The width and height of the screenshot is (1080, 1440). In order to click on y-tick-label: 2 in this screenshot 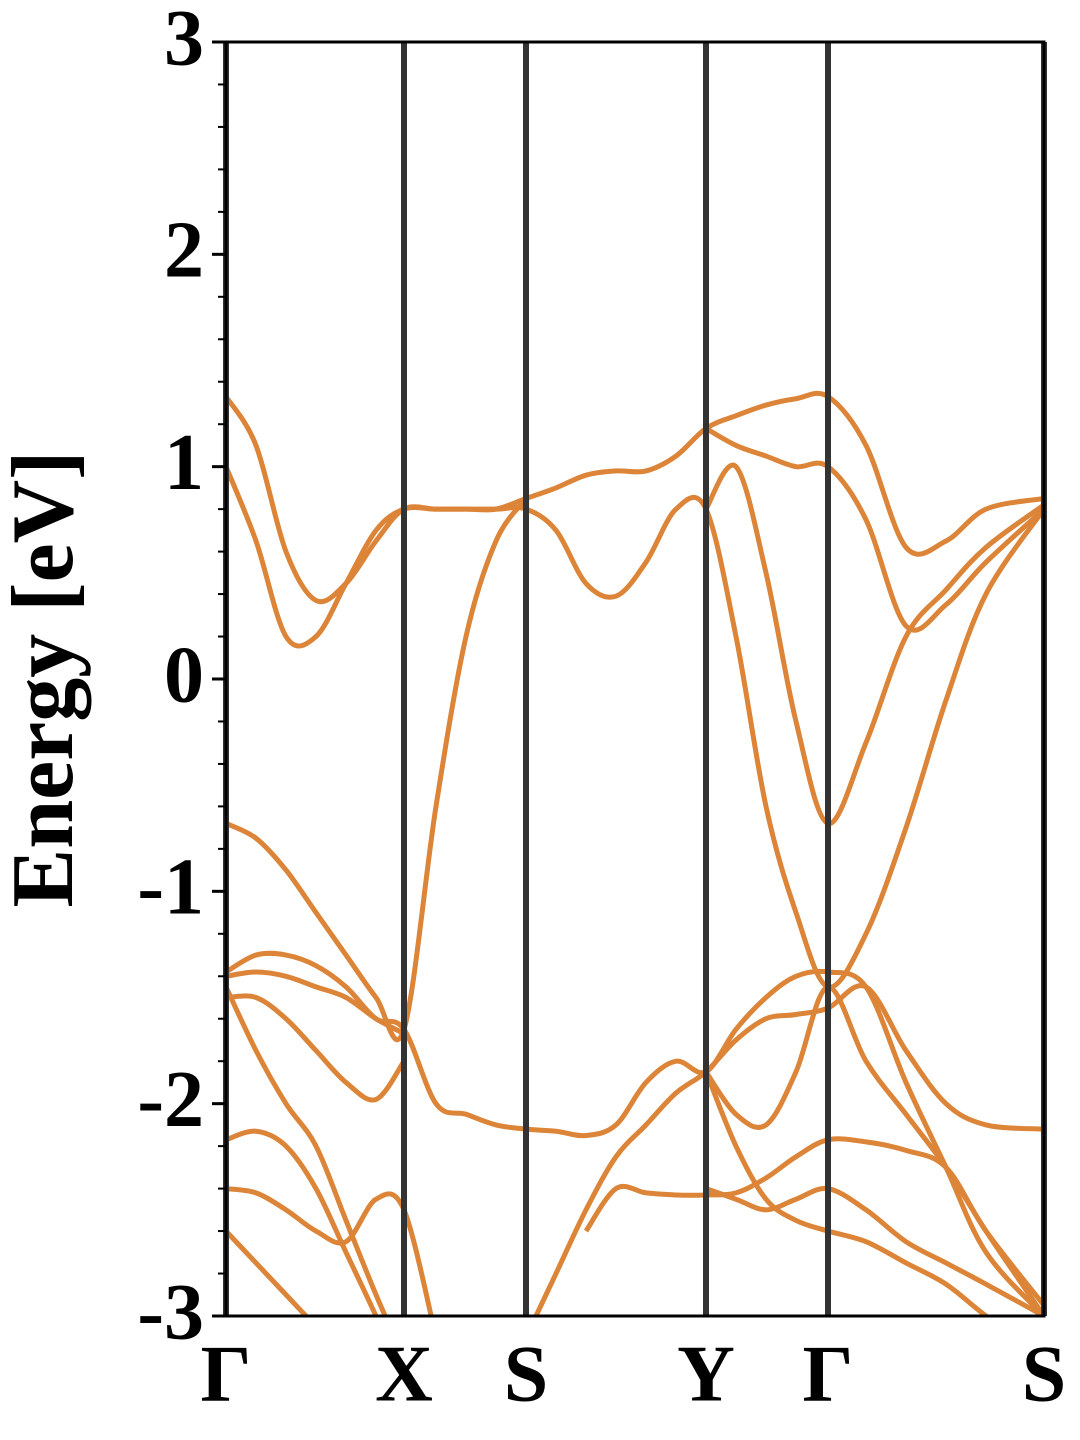, I will do `click(184, 251)`.